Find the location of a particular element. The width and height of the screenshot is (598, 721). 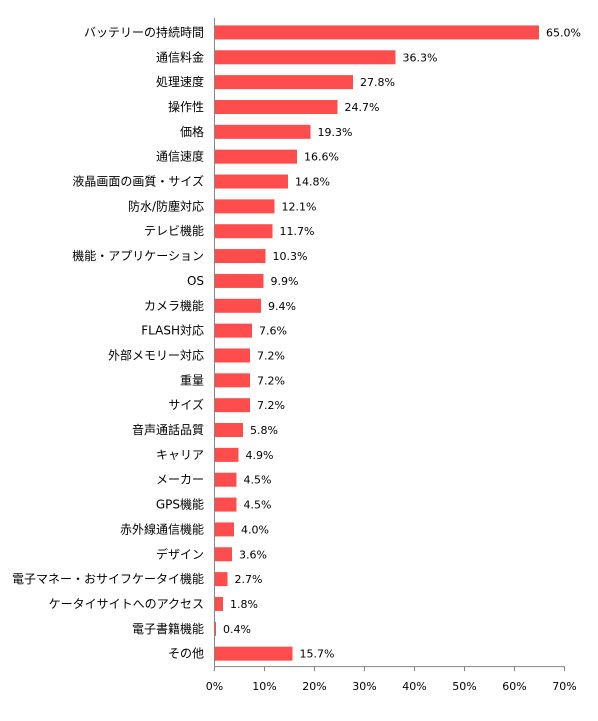

value-label: 4.9% is located at coordinates (260, 455).